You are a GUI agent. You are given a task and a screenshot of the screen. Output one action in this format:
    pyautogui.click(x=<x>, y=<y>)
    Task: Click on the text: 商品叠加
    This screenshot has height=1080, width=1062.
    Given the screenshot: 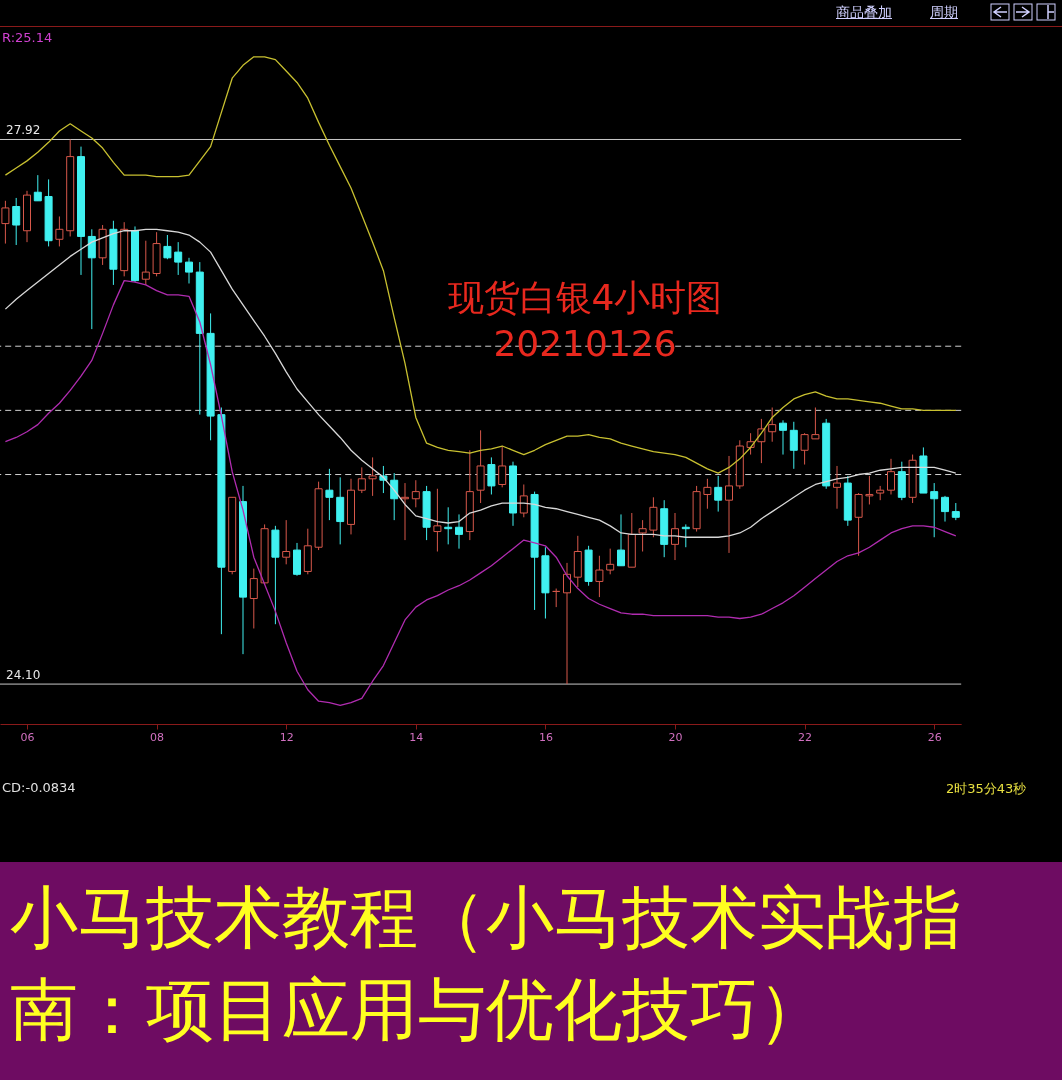 What is the action you would take?
    pyautogui.click(x=864, y=13)
    